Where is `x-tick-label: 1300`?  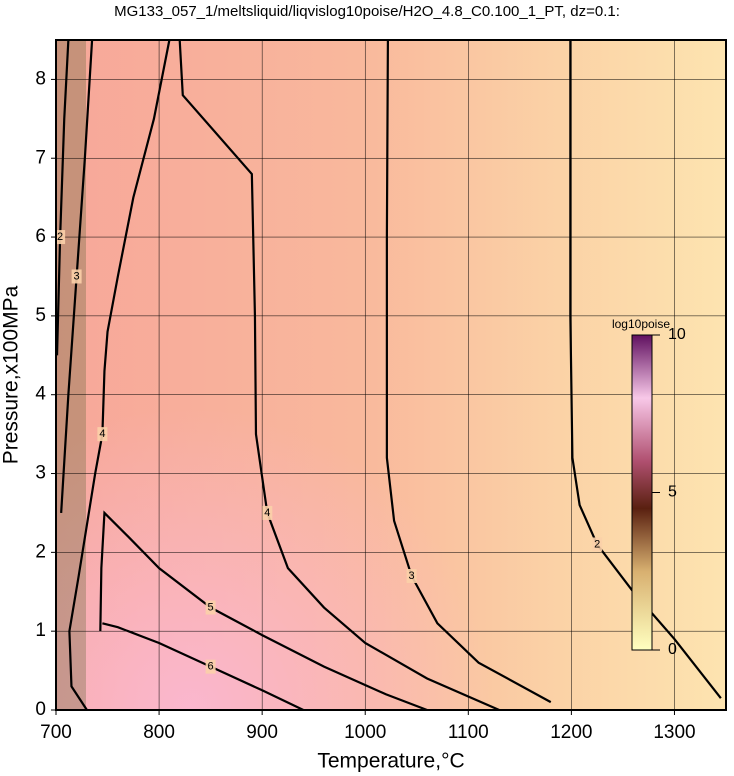 x-tick-label: 1300 is located at coordinates (674, 732).